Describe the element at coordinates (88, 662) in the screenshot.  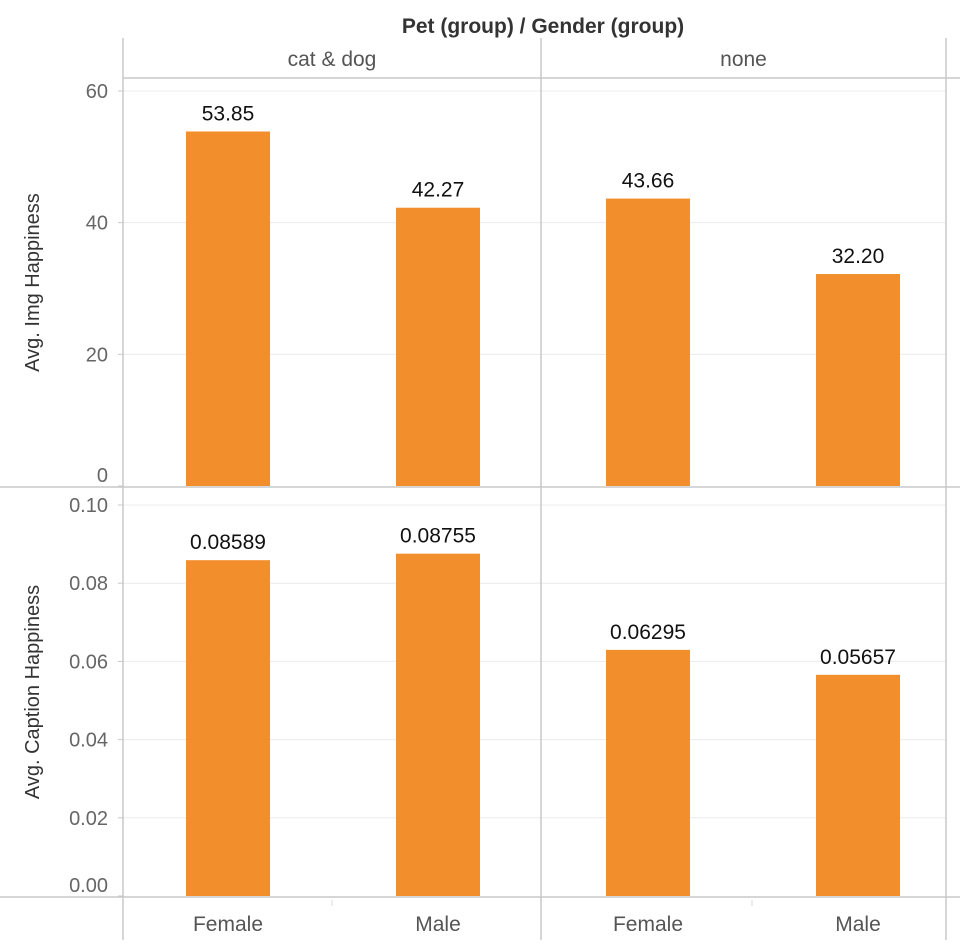
I see `y-tick-label: 0.06` at that location.